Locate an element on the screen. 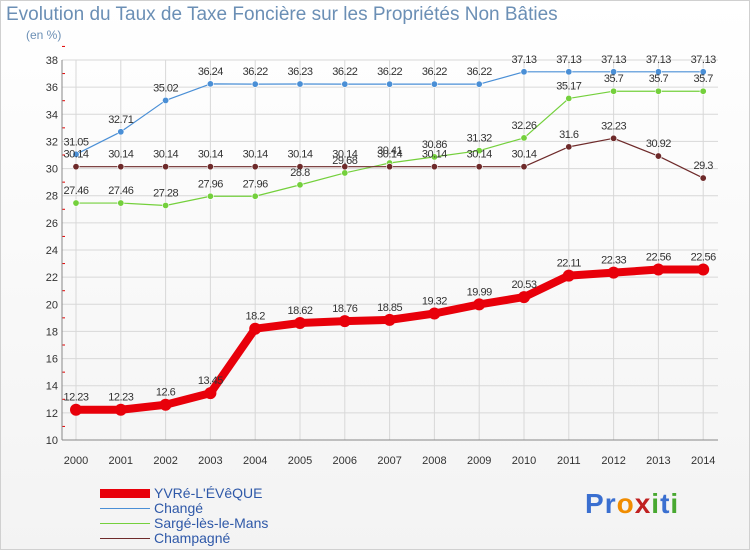 The height and width of the screenshot is (550, 750). data-label: 12.23 is located at coordinates (120, 398).